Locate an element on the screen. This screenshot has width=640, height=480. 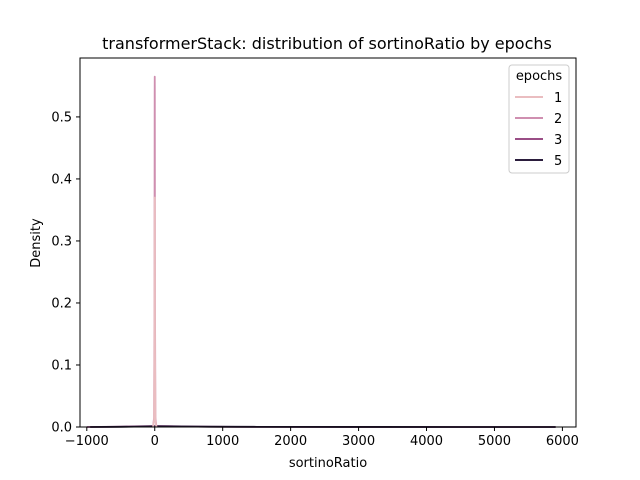
y-axis-label: Density is located at coordinates (36, 243).